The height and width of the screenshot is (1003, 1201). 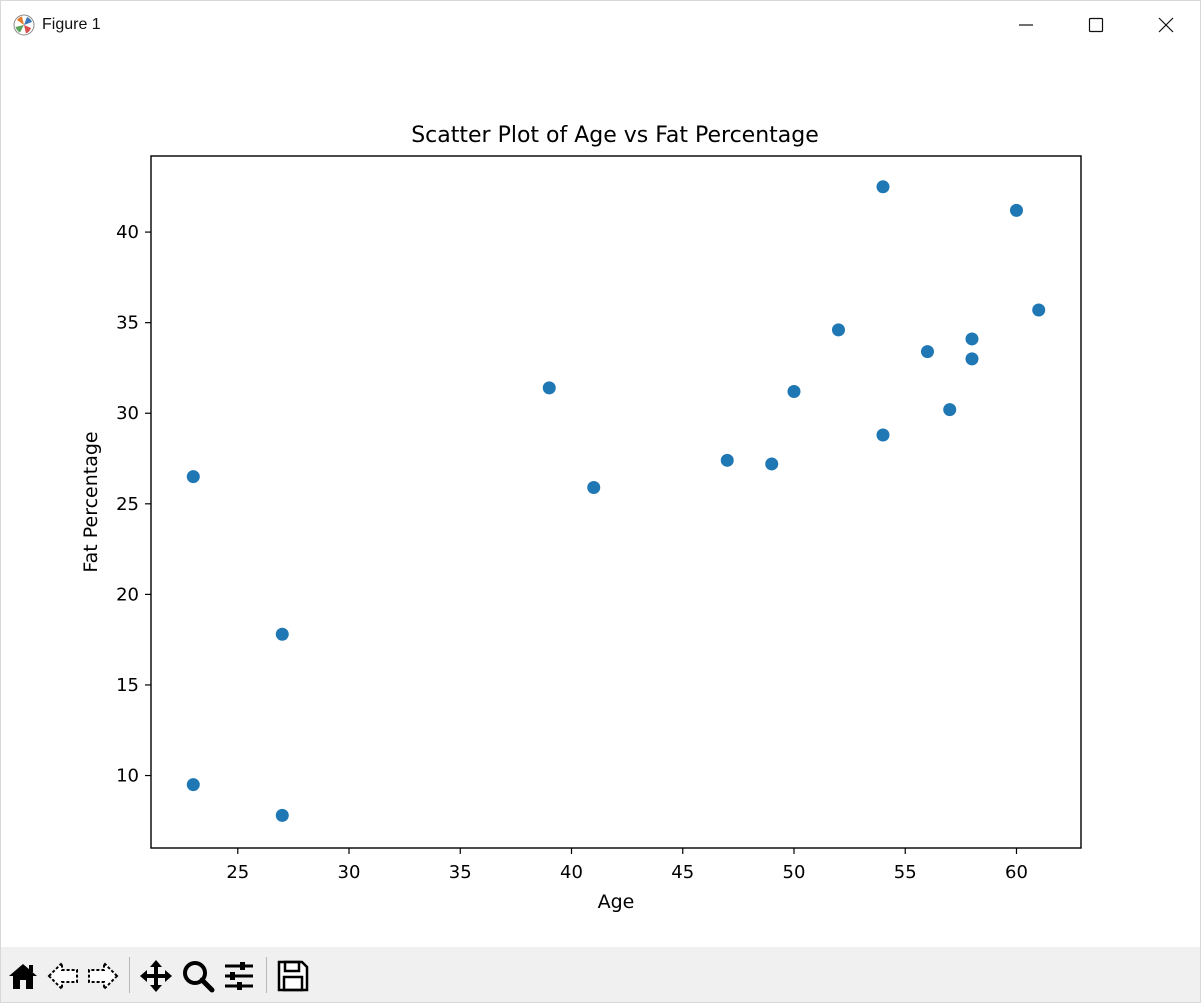 I want to click on window-title: Figure 1, so click(x=71, y=24).